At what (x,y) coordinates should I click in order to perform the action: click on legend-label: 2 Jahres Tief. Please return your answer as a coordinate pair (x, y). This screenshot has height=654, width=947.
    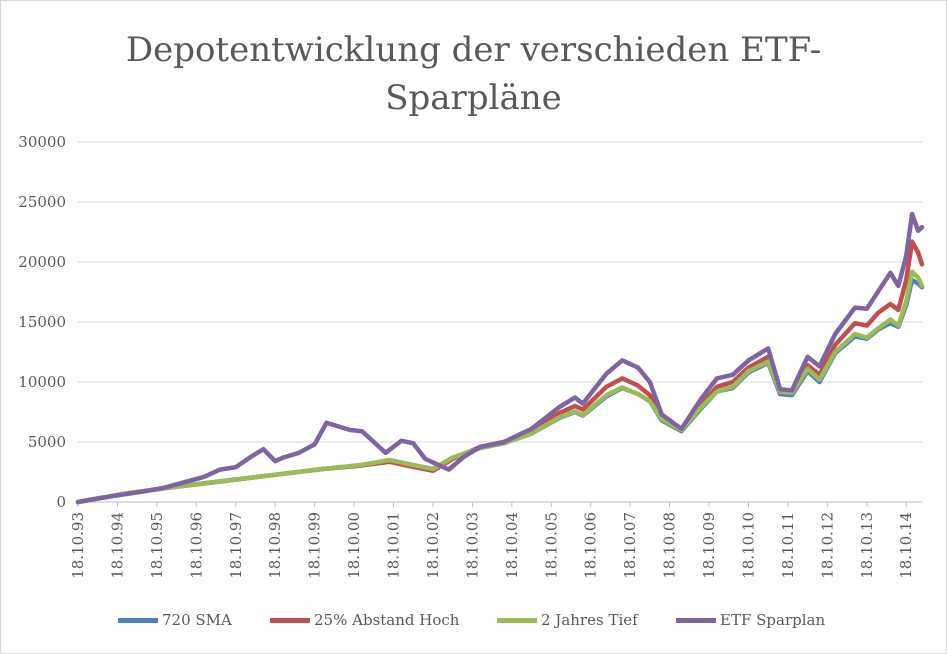
    Looking at the image, I should click on (589, 620).